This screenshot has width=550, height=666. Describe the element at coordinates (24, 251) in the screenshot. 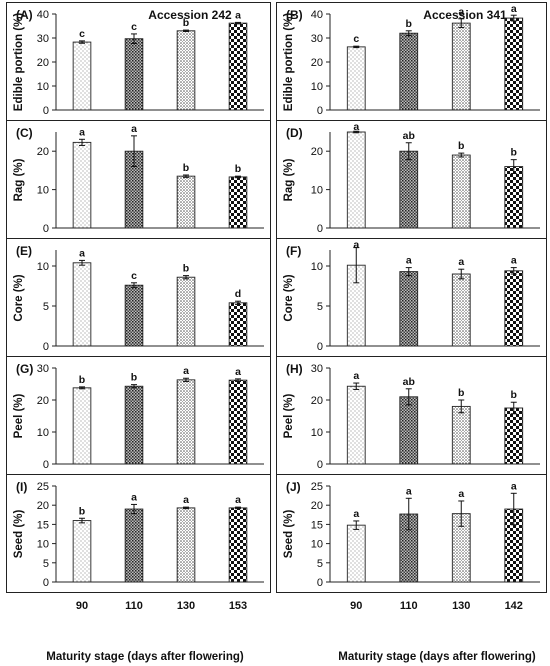

I see `panel-label: (E)` at that location.